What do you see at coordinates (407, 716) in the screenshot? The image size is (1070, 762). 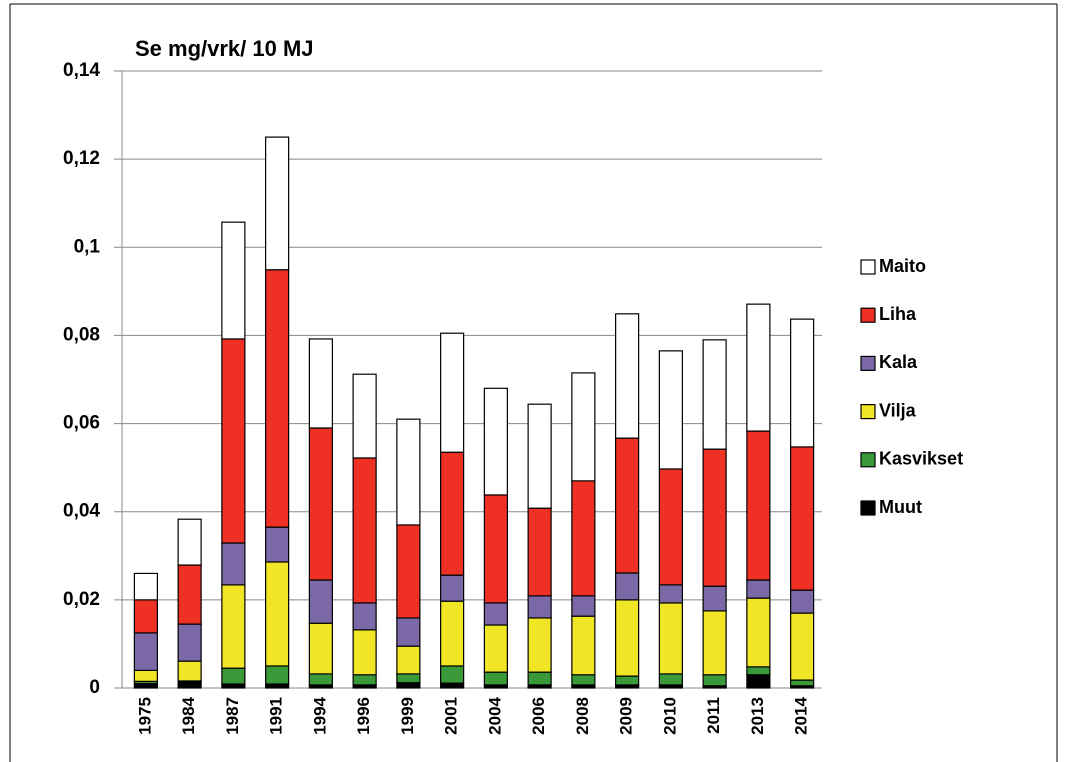 I see `x-tick-label: 1999` at bounding box center [407, 716].